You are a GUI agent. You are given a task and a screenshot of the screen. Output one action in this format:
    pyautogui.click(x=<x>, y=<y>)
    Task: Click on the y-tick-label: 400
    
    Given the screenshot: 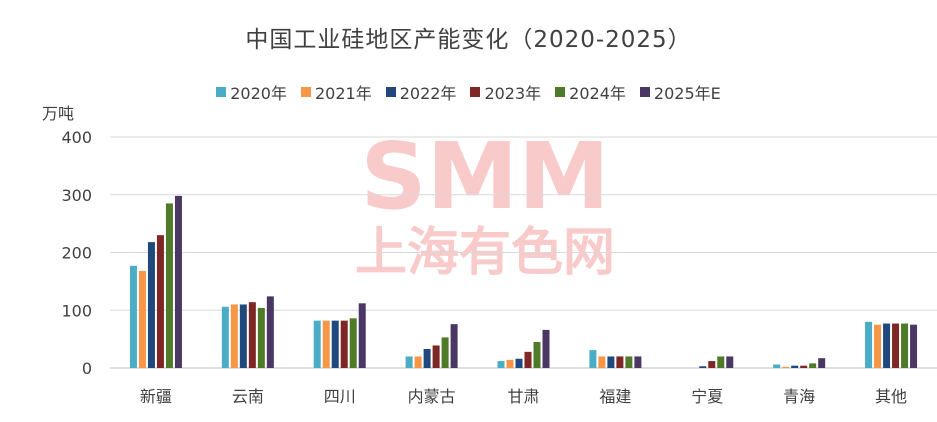 What is the action you would take?
    pyautogui.click(x=76, y=137)
    